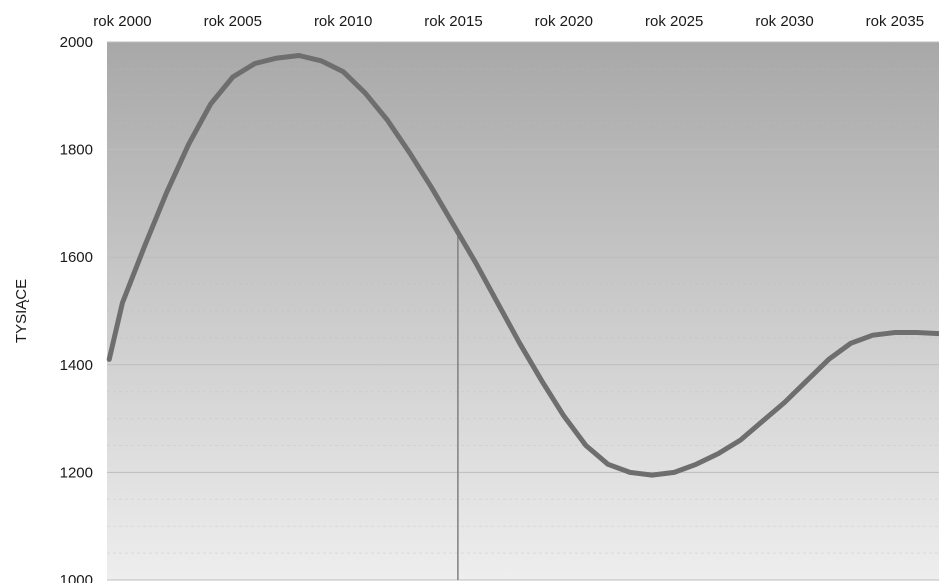  I want to click on x-tick-label: rok 2000, so click(122, 21).